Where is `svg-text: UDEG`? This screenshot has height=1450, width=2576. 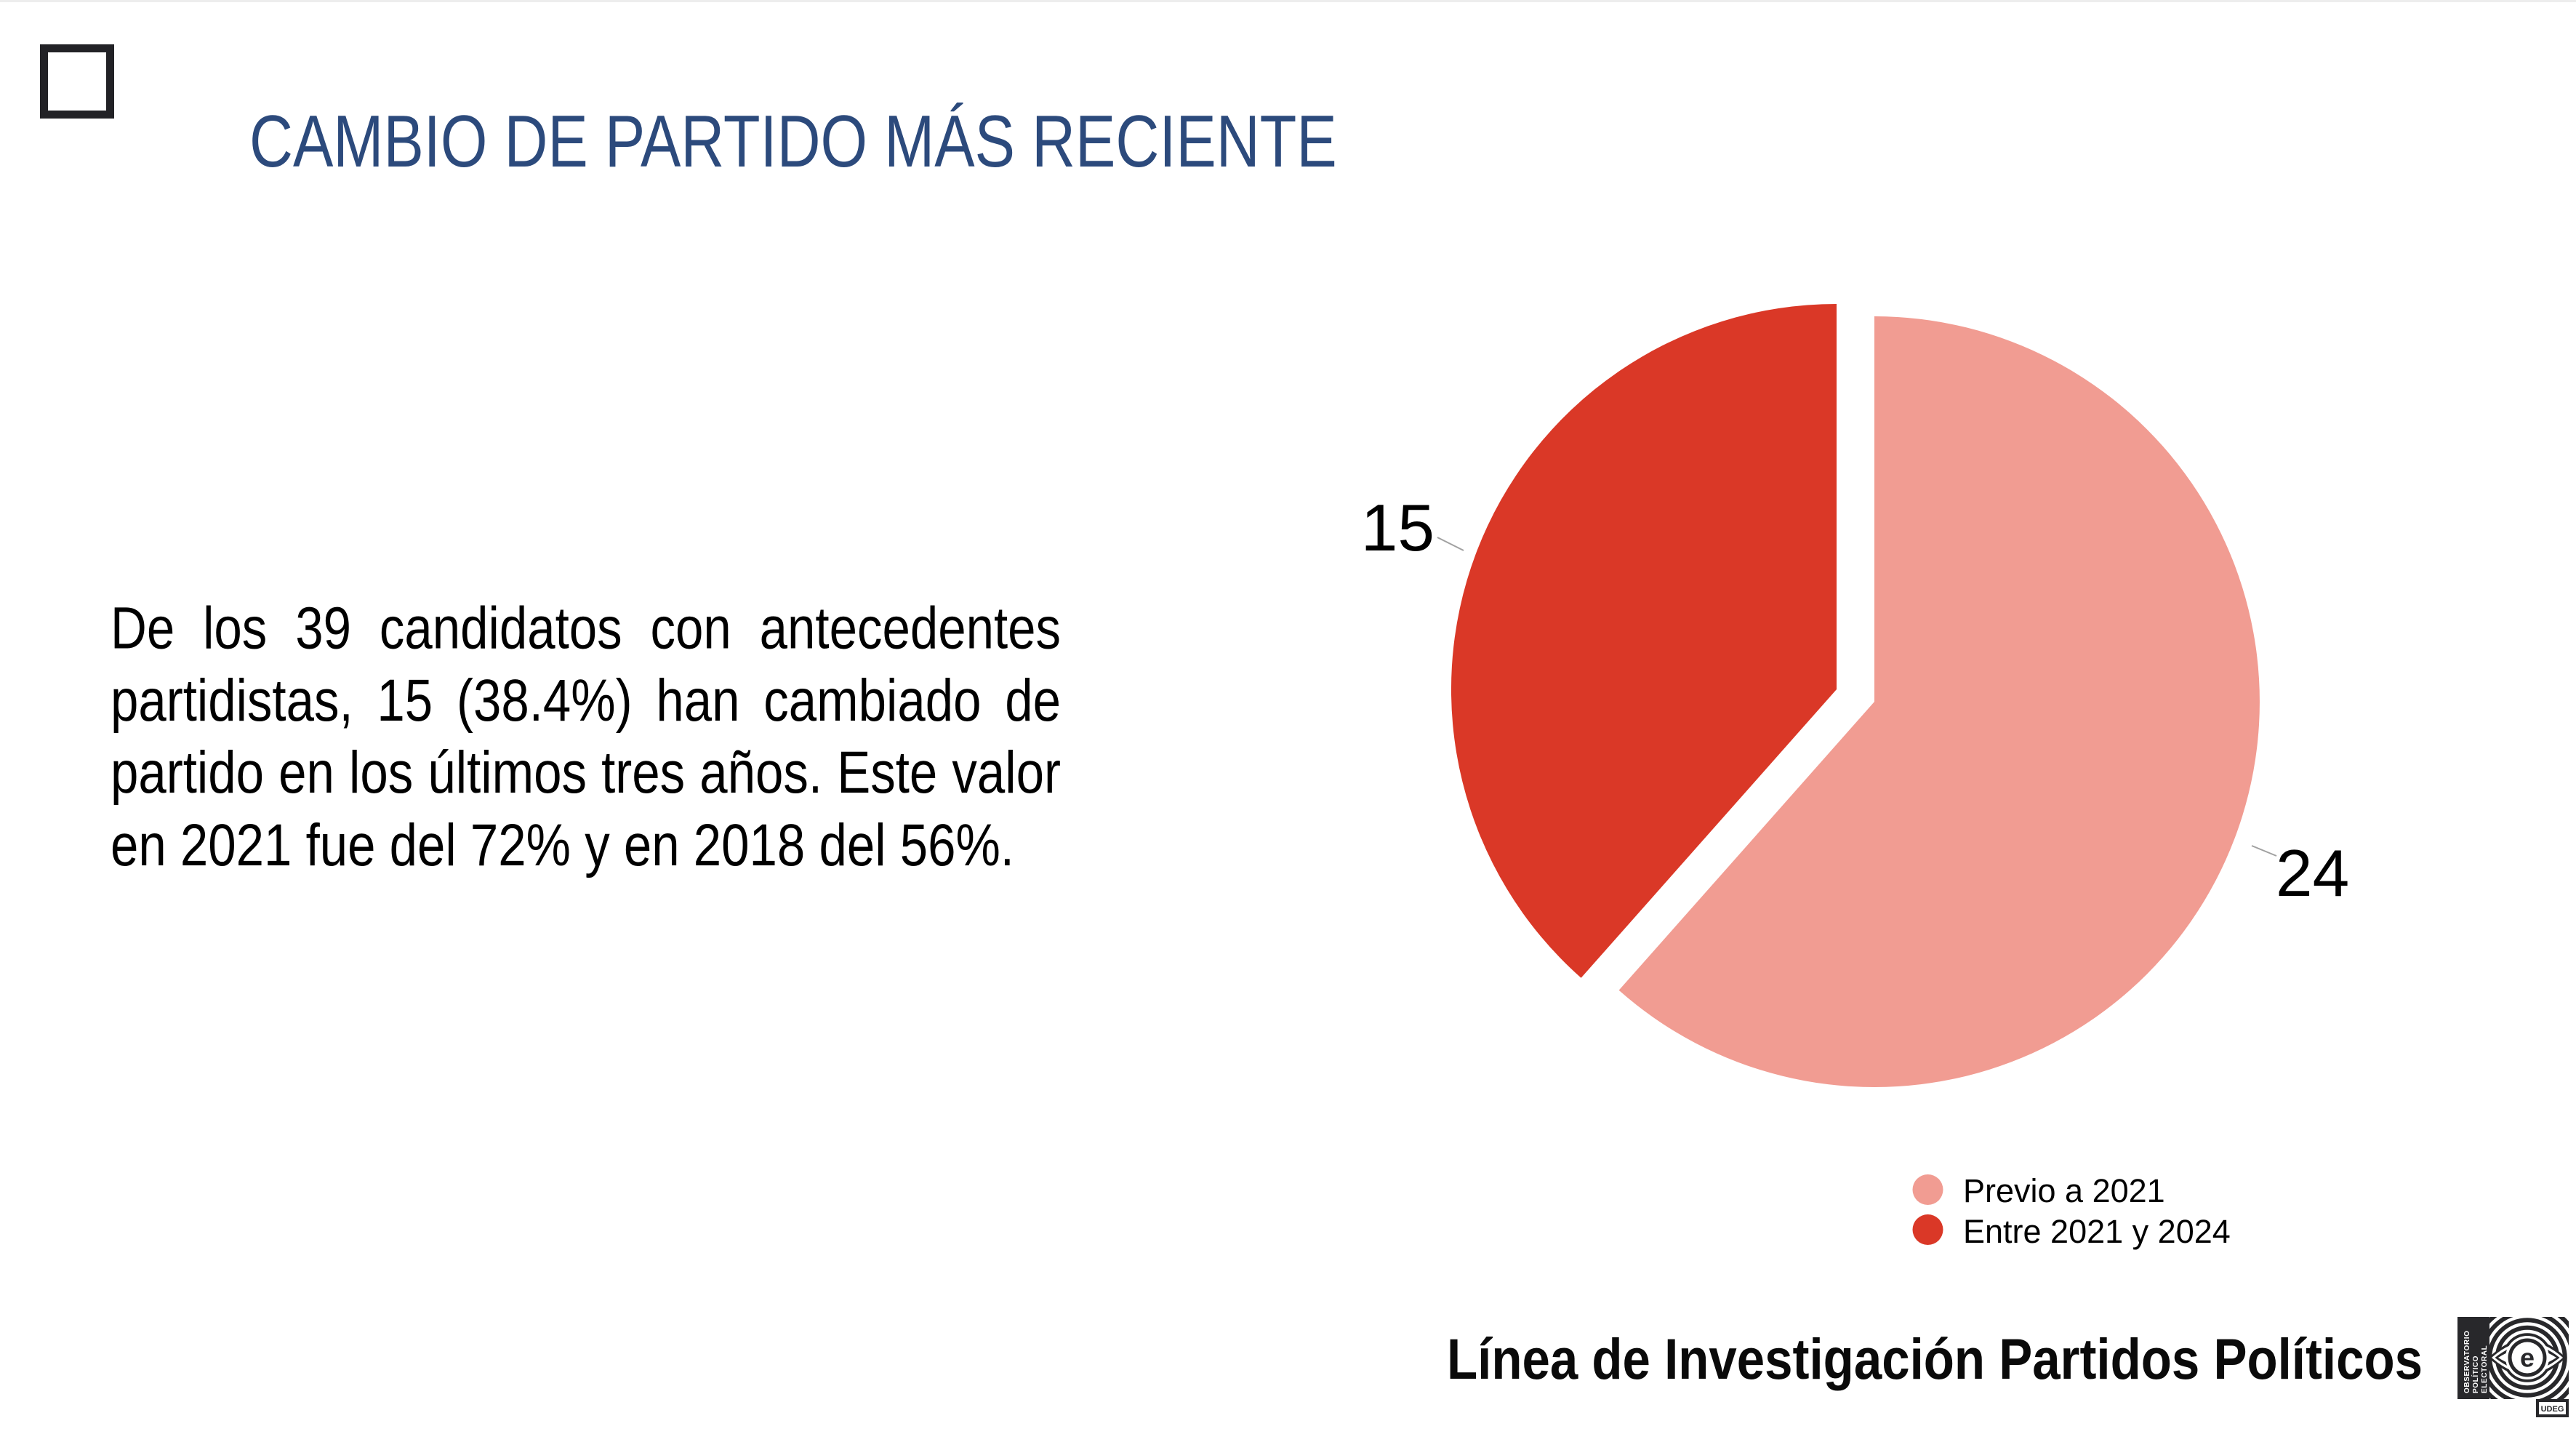 svg-text: UDEG is located at coordinates (2552, 1409).